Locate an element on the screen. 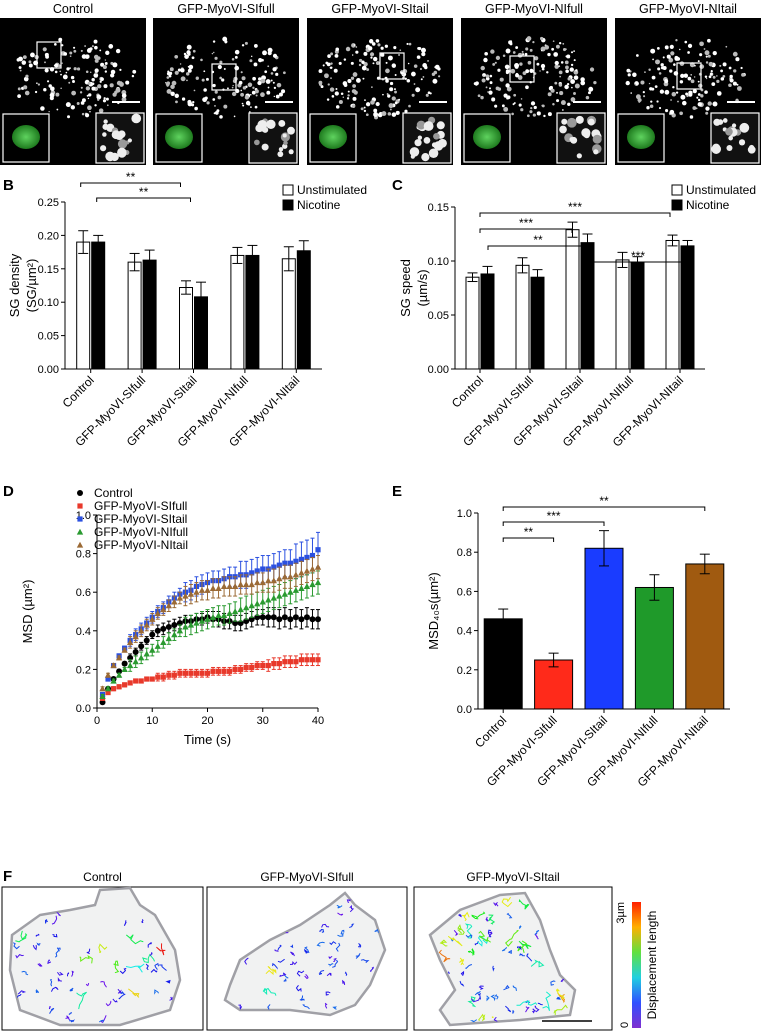 The width and height of the screenshot is (768, 1032). image-title: GFP-MyoVI-NItail is located at coordinates (688, 9).